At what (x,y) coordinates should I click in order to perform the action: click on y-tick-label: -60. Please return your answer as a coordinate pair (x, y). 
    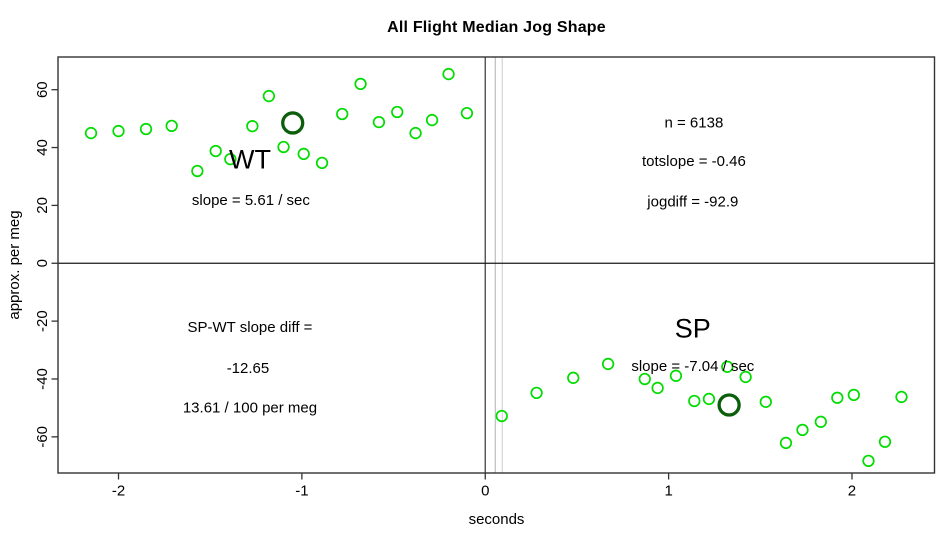
    Looking at the image, I should click on (42, 437).